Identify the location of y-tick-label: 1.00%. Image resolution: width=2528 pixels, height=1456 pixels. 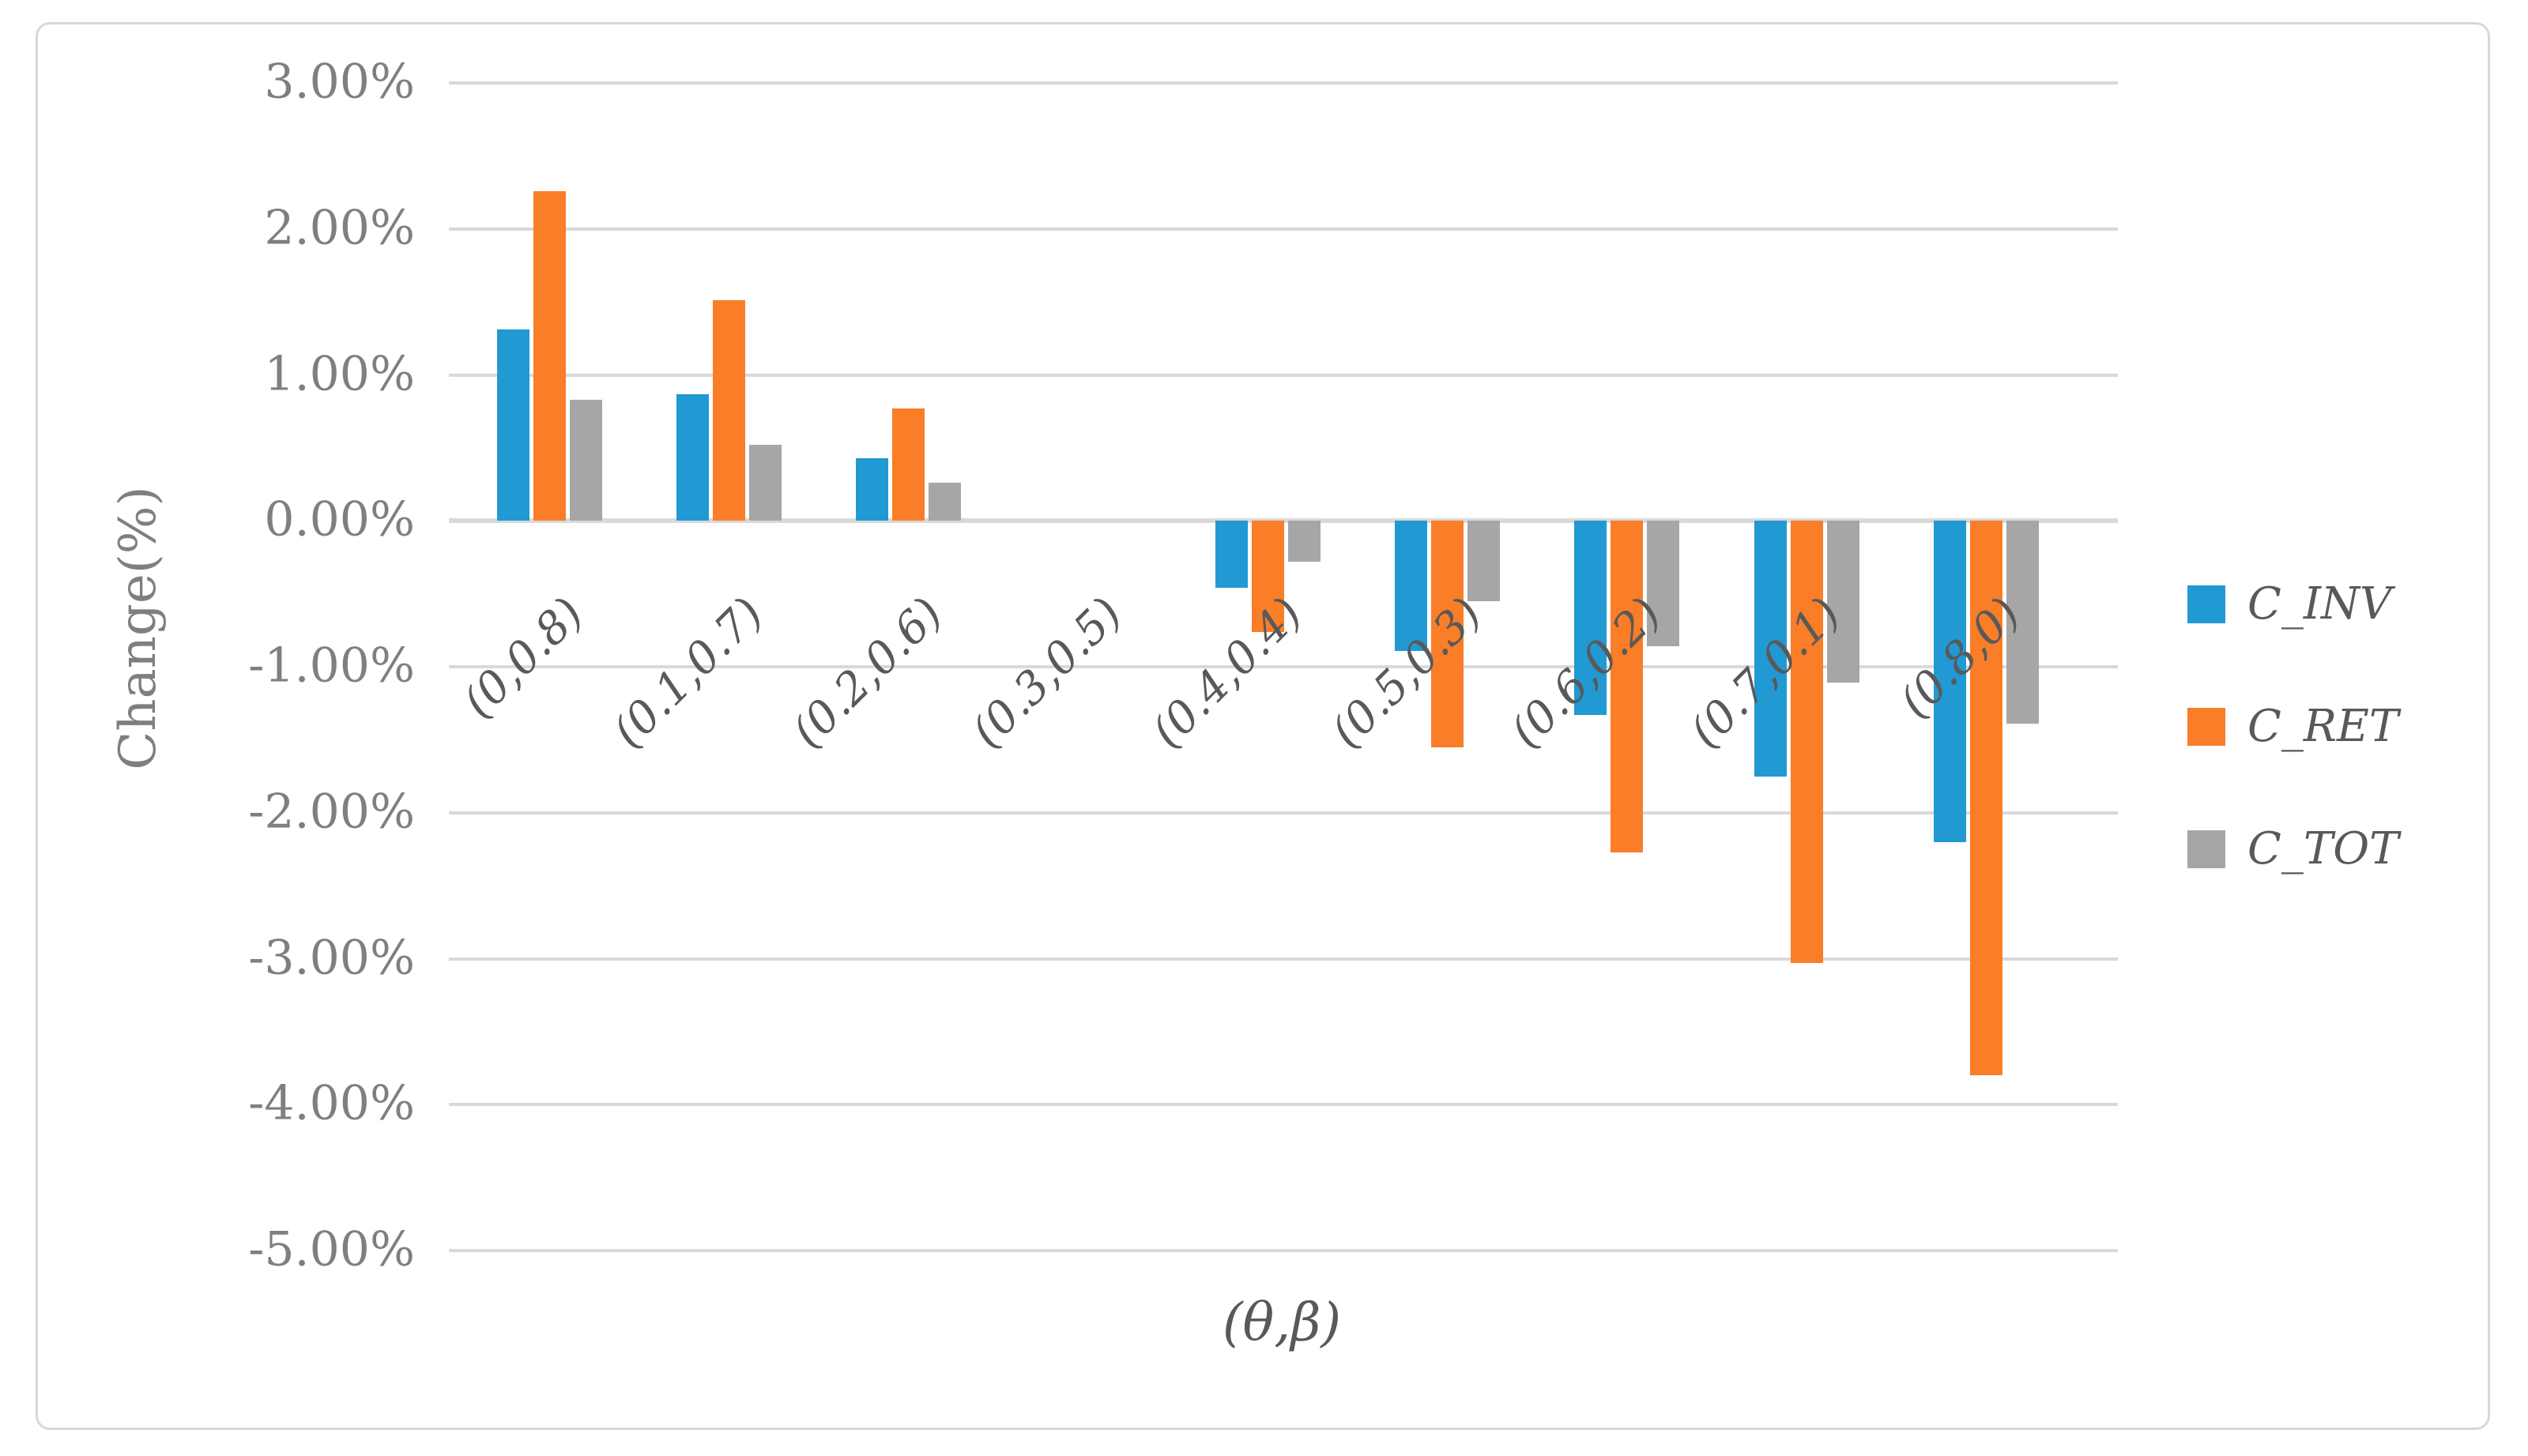
(339, 374).